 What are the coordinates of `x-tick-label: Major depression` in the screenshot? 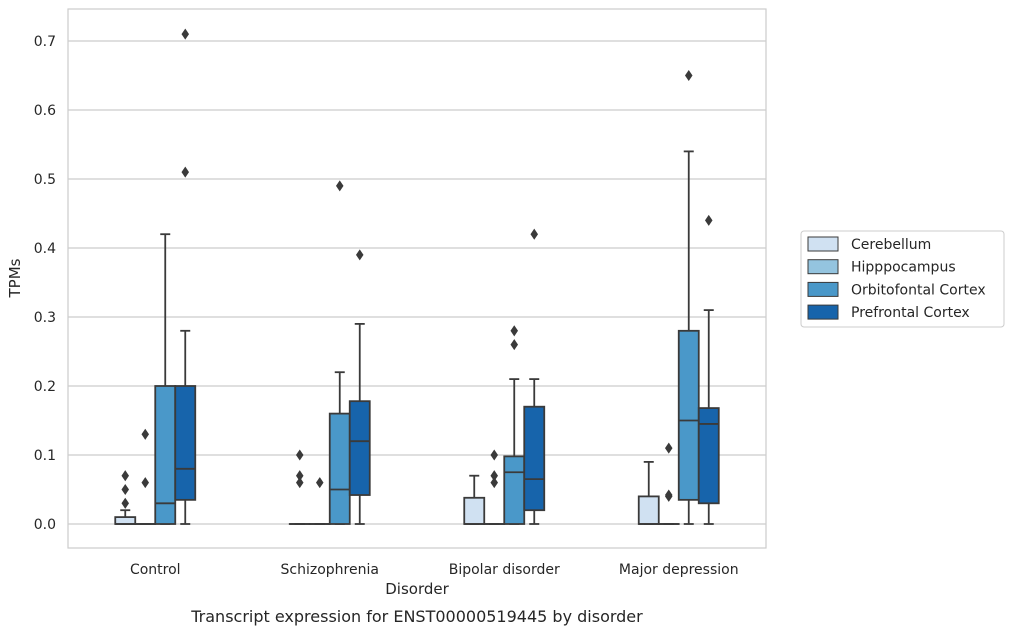 It's located at (679, 570).